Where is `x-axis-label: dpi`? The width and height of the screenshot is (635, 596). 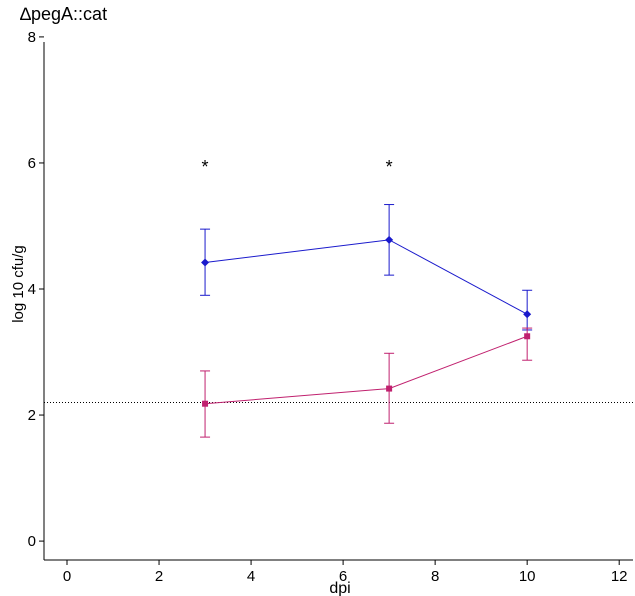 x-axis-label: dpi is located at coordinates (339, 588).